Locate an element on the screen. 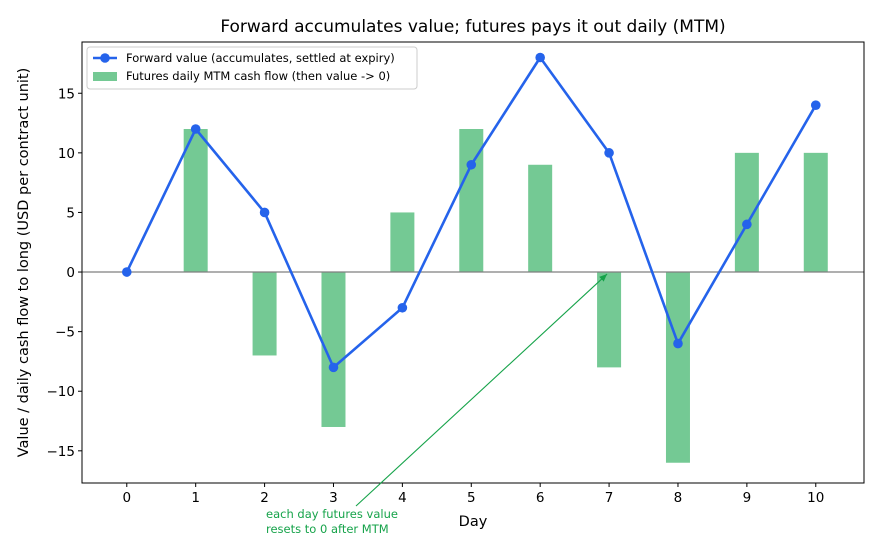 The width and height of the screenshot is (880, 550). legend-line-marker is located at coordinates (105, 58).